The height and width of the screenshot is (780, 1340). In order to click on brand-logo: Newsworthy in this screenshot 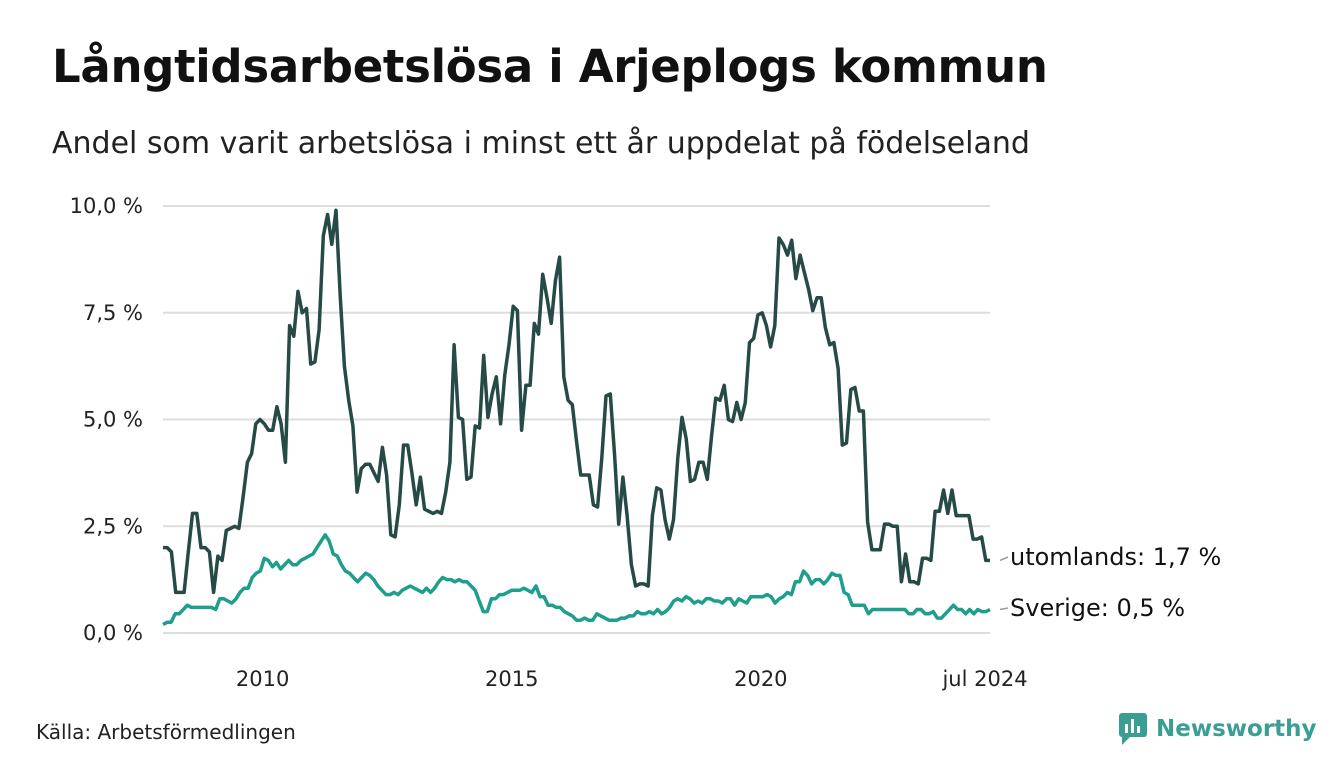, I will do `click(1217, 729)`.